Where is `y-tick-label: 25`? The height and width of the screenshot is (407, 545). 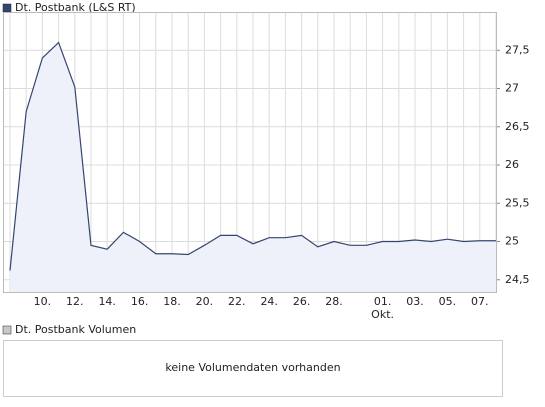
y-tick-label: 25 is located at coordinates (512, 241).